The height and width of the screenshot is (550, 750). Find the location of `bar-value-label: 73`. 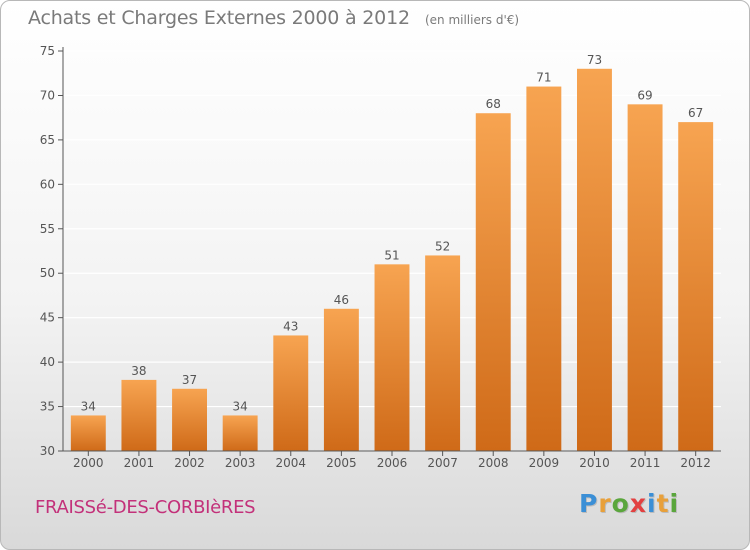

bar-value-label: 73 is located at coordinates (594, 60).